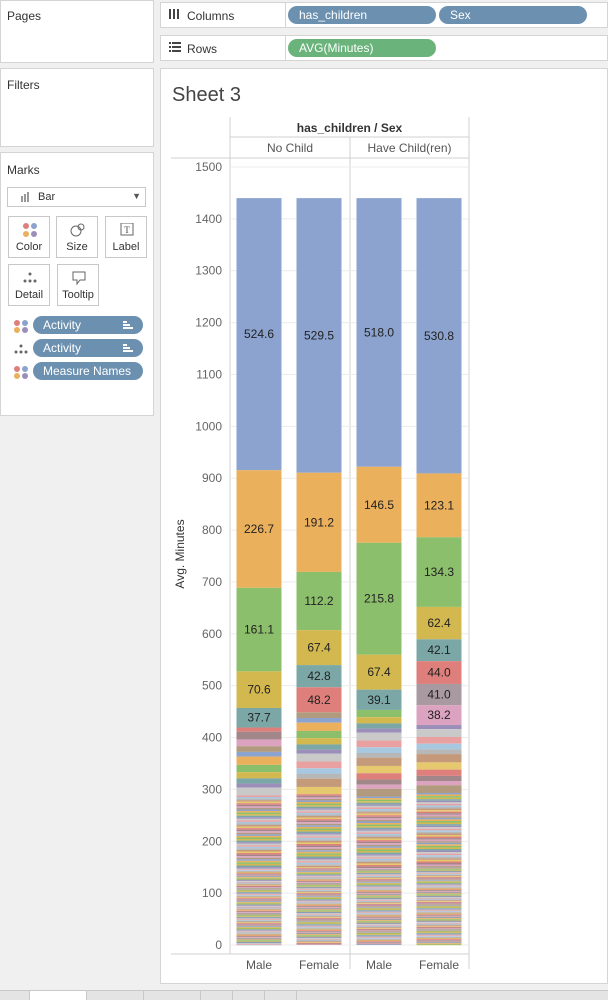 The image size is (608, 1000). I want to click on label-label: Label, so click(126, 247).